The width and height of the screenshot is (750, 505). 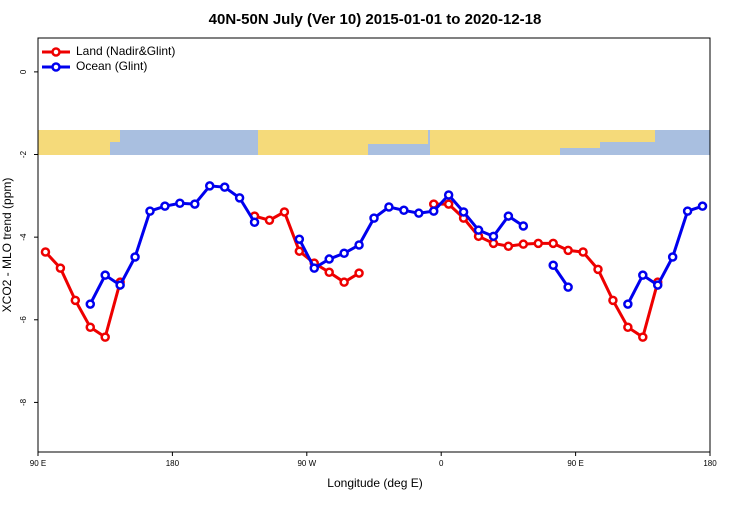 I want to click on y-tick-label: -8, so click(x=23, y=402).